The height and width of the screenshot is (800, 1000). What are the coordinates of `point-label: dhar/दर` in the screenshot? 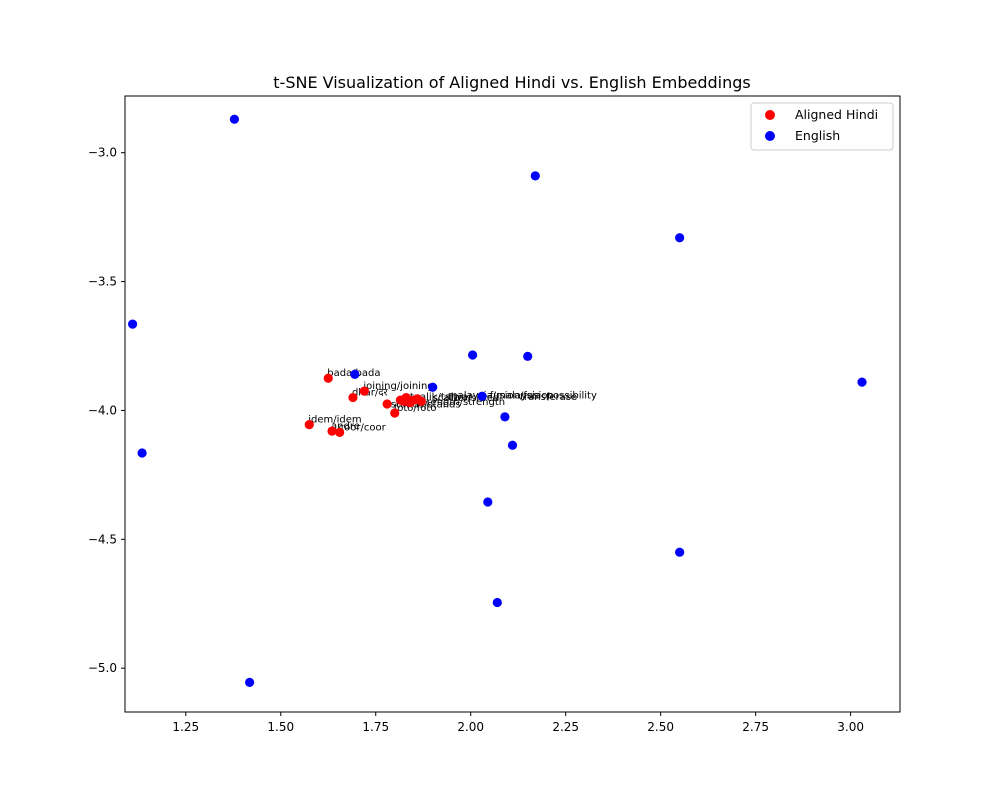 It's located at (370, 393).